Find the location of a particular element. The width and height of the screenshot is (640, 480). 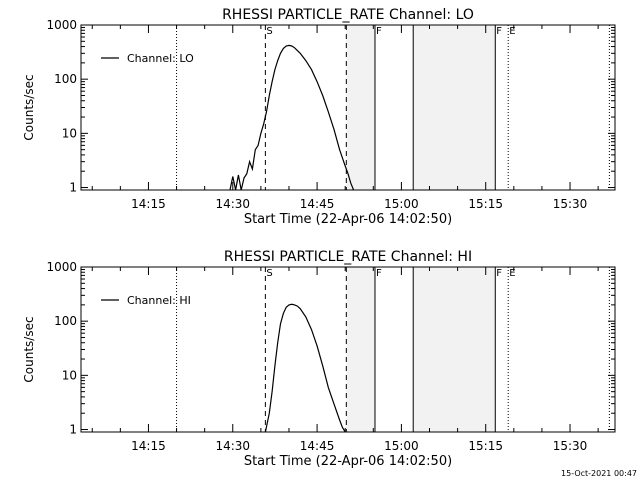

chart-title: RHESSI PARTICLE_RATE Channel: HI is located at coordinates (348, 257).